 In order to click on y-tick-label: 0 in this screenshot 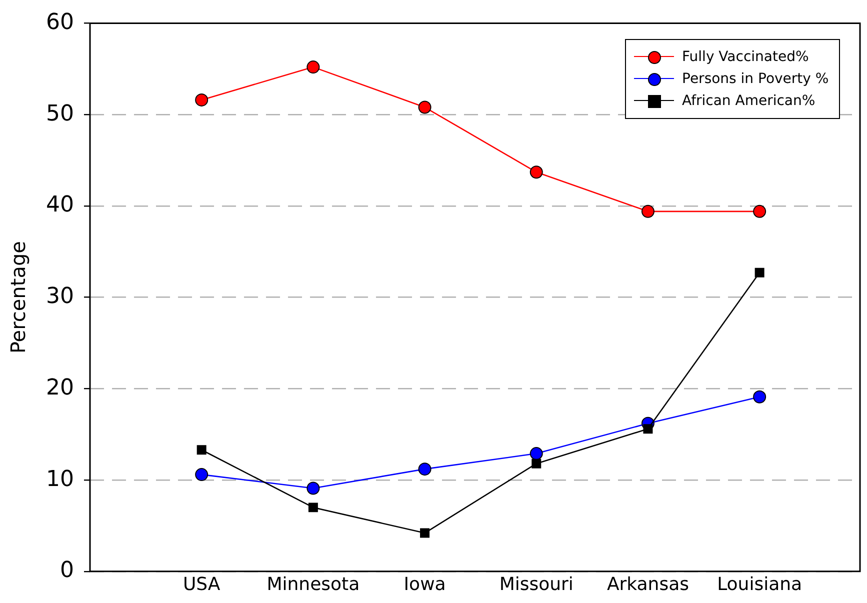, I will do `click(67, 571)`.